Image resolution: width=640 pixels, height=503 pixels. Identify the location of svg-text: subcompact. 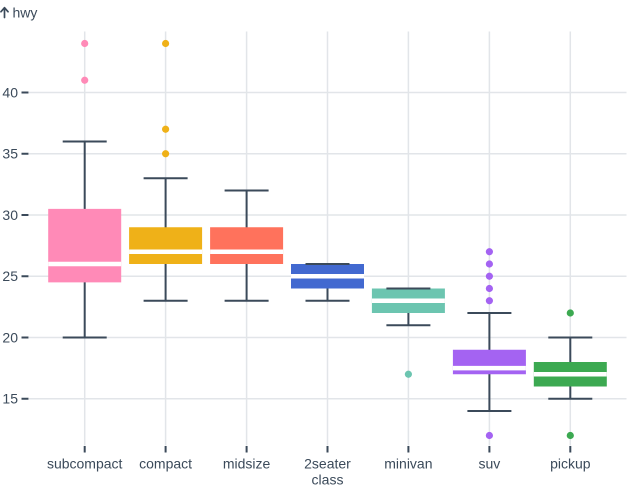
(85, 464).